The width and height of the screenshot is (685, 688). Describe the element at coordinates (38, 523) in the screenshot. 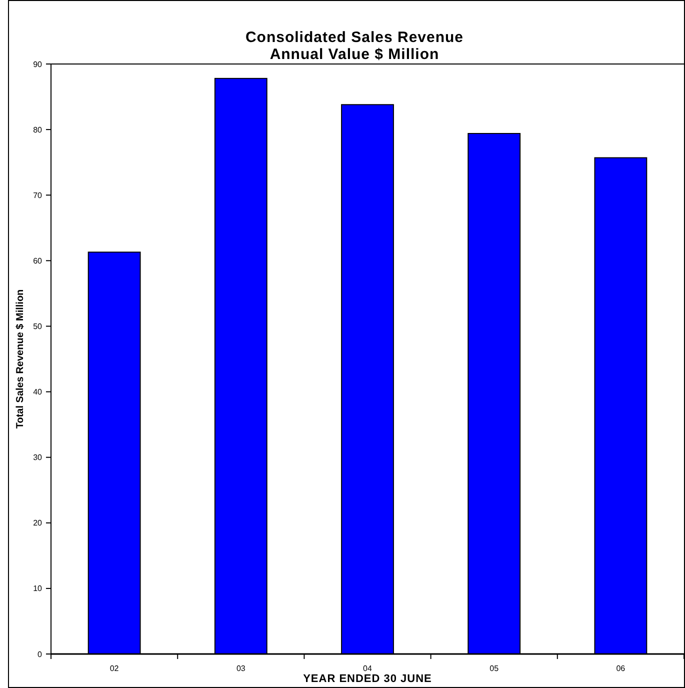

I see `y-tick-label: 20` at that location.